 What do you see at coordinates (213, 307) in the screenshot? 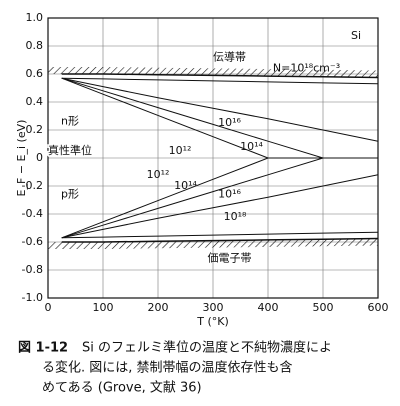
I see `x-tick-label: 300` at bounding box center [213, 307].